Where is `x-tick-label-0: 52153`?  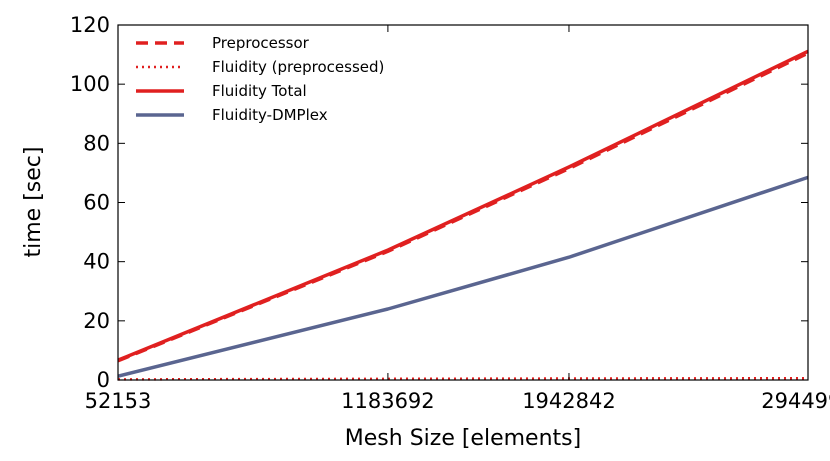 x-tick-label-0: 52153 is located at coordinates (118, 401).